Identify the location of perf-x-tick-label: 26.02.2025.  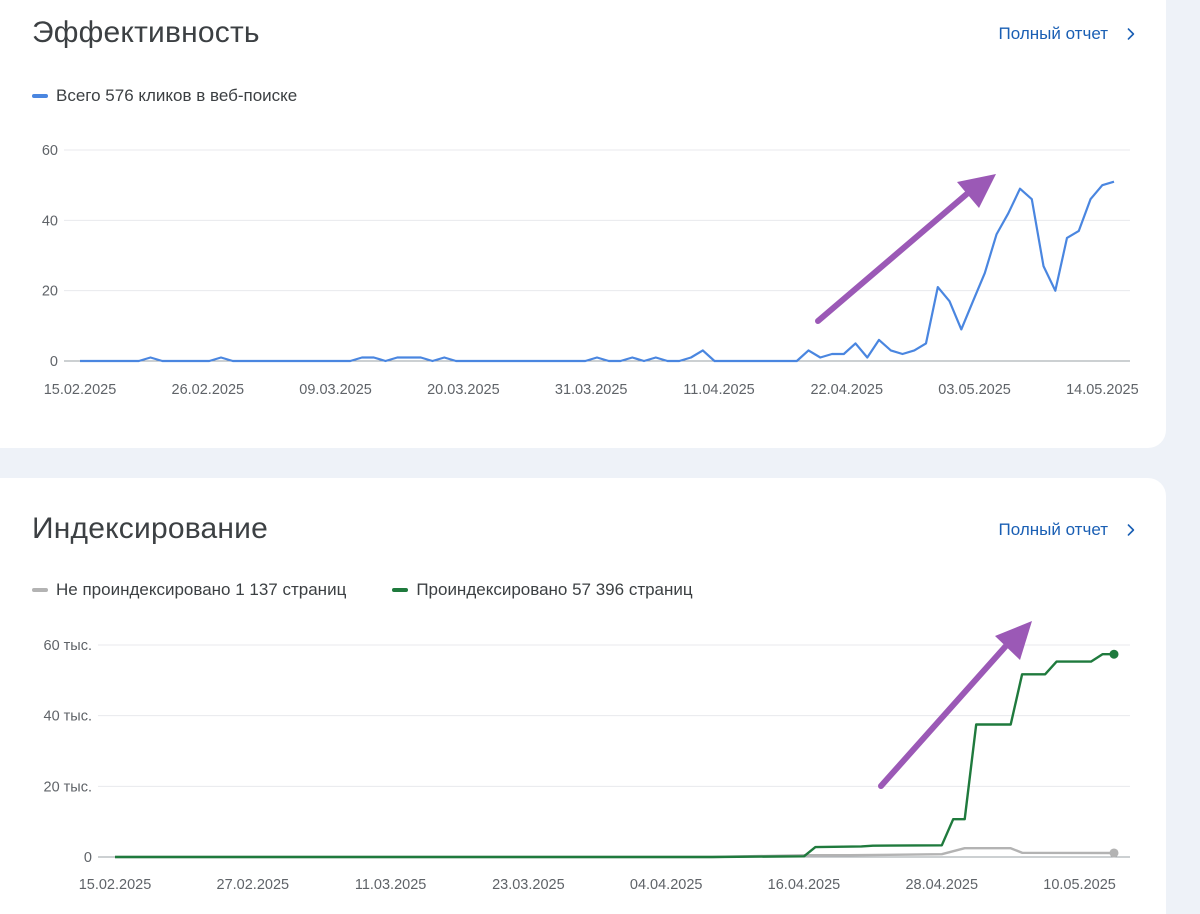
(208, 390).